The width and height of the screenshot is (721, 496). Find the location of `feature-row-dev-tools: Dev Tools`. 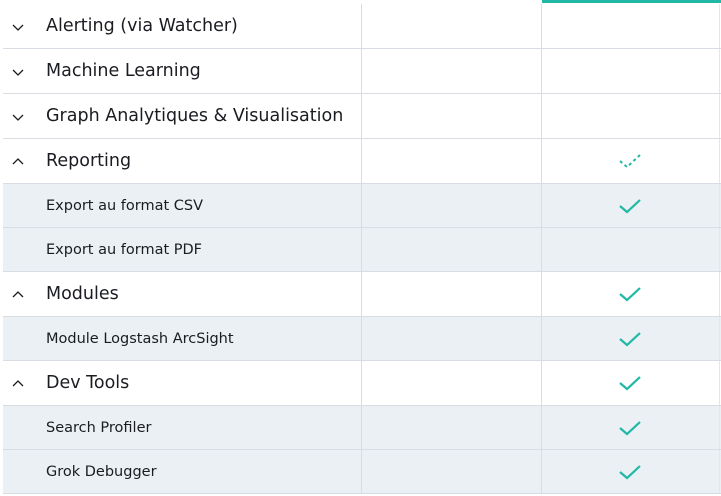

feature-row-dev-tools: Dev Tools is located at coordinates (362, 383).